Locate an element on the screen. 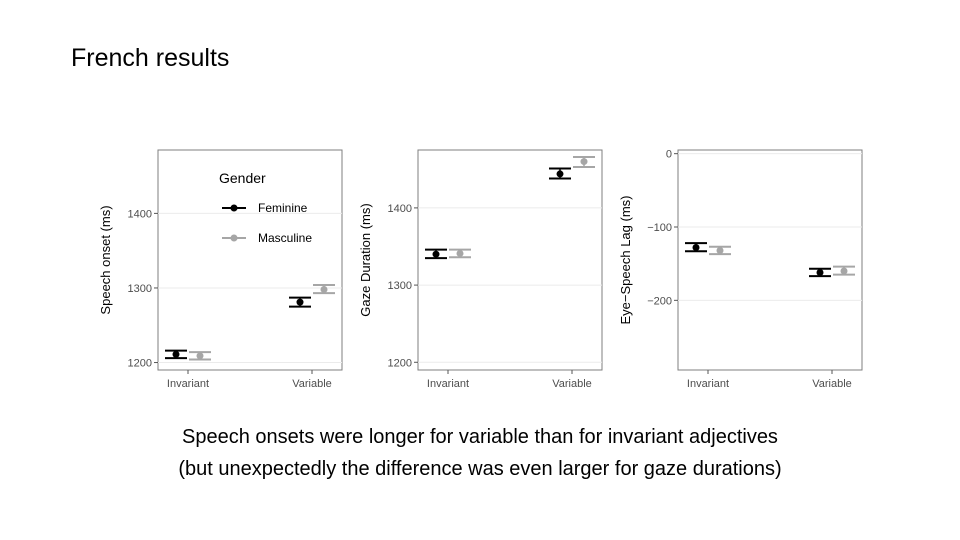  legend-title: Gender is located at coordinates (242, 178).